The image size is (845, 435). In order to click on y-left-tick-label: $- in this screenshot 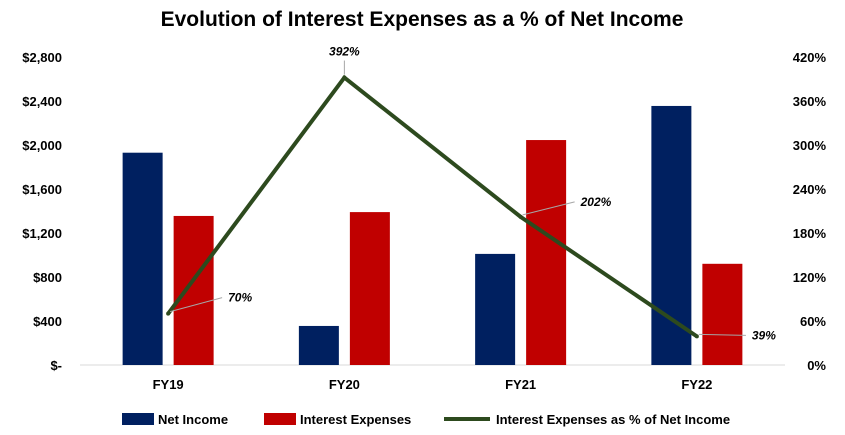, I will do `click(56, 365)`.